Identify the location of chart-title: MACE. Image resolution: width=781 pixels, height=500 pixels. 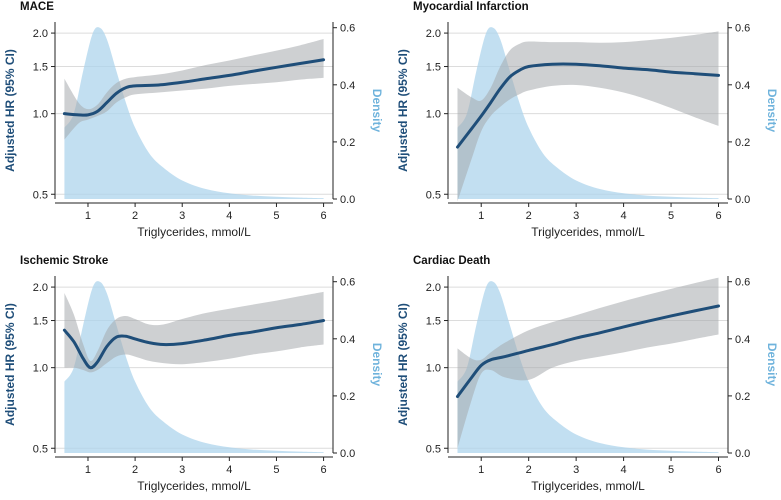
(37, 7).